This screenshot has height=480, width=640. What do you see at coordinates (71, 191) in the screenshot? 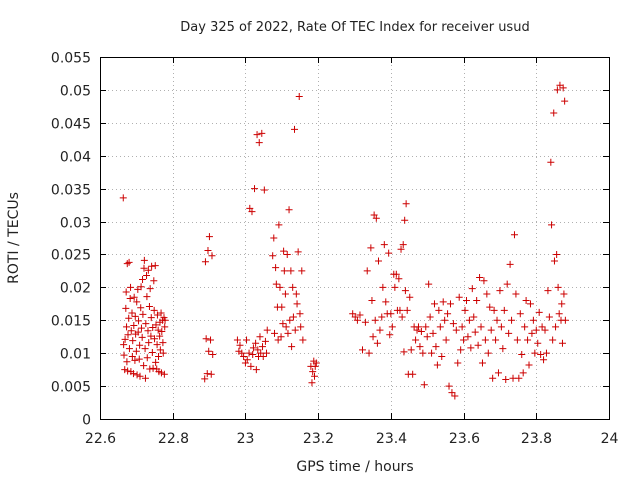
I see `y-tick-label: 0.035` at bounding box center [71, 191].